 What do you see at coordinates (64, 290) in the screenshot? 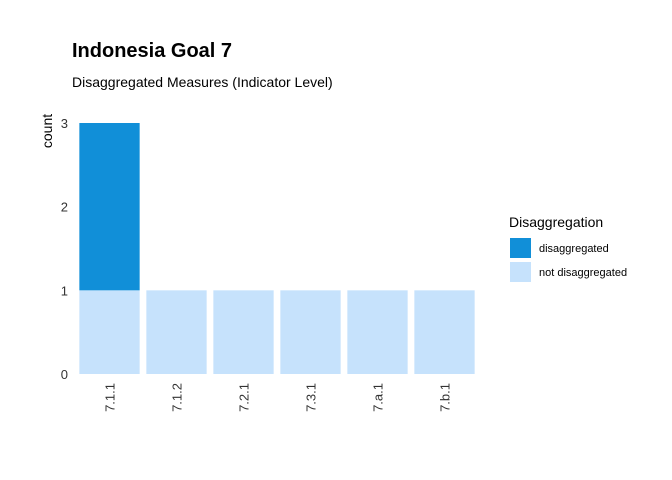
I see `y-tick-label: 1` at bounding box center [64, 290].